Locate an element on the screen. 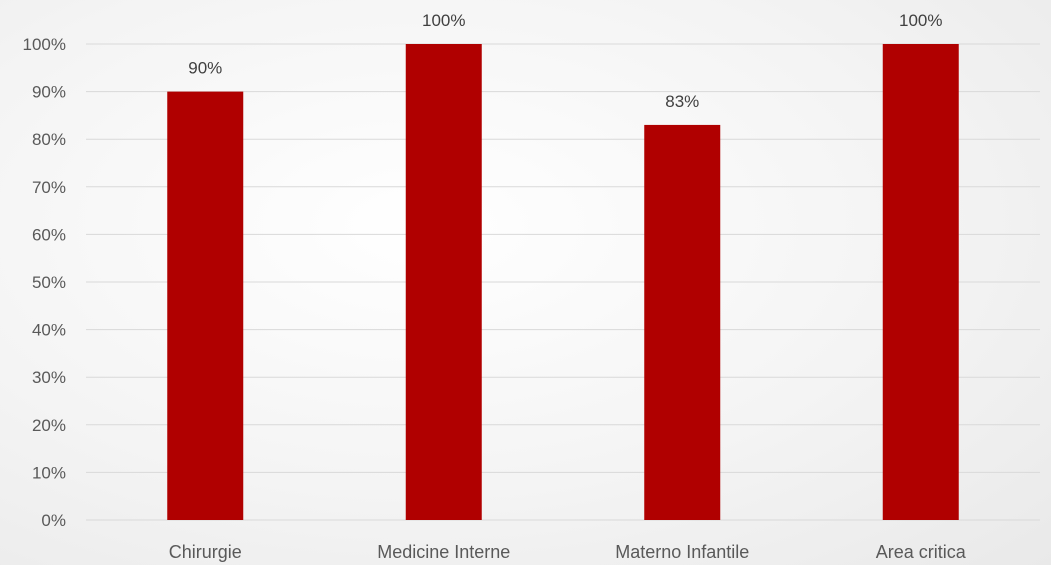 The height and width of the screenshot is (565, 1051). y-axis-tick-labels: 0% 10% 20% 30% 40% 50% 60% 70% 80% 90% 100% is located at coordinates (44, 282).